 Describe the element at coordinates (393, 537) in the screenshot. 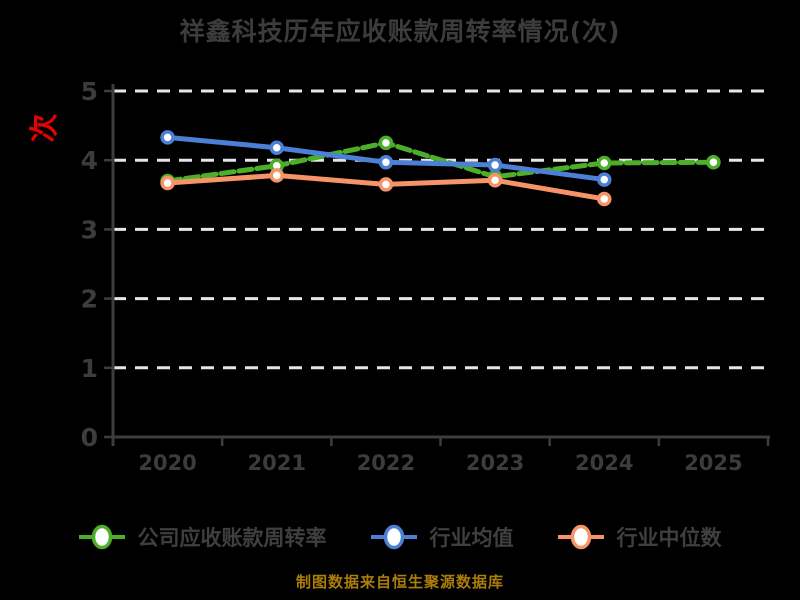

I see `industry-average-series-marker-icon` at that location.